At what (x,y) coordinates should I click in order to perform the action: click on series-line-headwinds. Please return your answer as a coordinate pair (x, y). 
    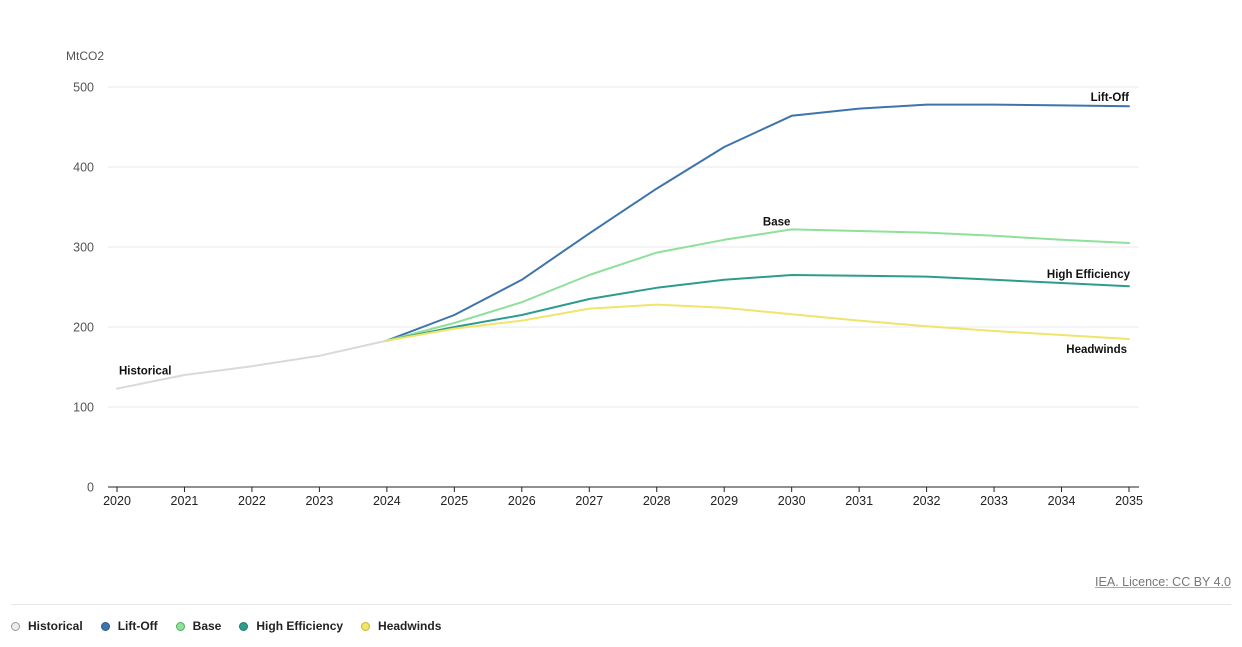
    Looking at the image, I should click on (757, 322).